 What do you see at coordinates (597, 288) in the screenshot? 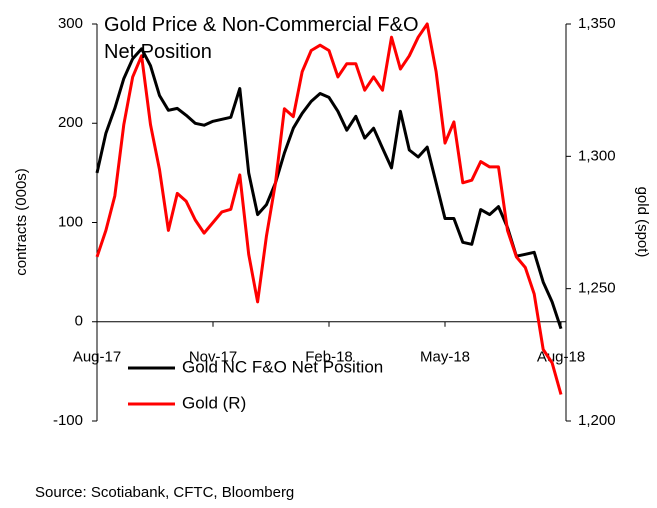
I see `y2-tick-label: 1,250` at bounding box center [597, 288].